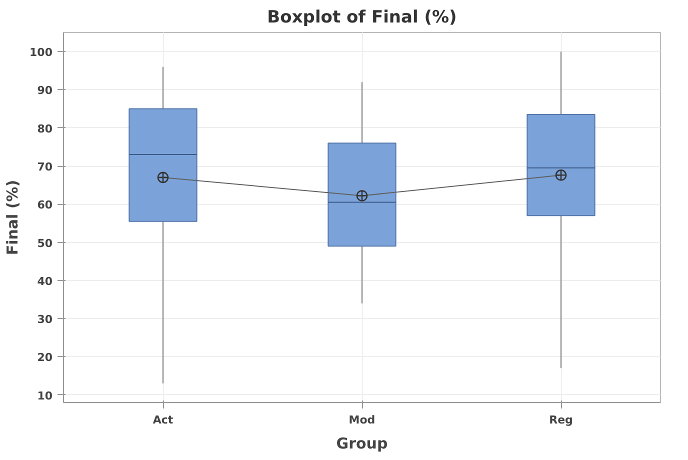  What do you see at coordinates (45, 243) in the screenshot?
I see `y-tick-label: 50` at bounding box center [45, 243].